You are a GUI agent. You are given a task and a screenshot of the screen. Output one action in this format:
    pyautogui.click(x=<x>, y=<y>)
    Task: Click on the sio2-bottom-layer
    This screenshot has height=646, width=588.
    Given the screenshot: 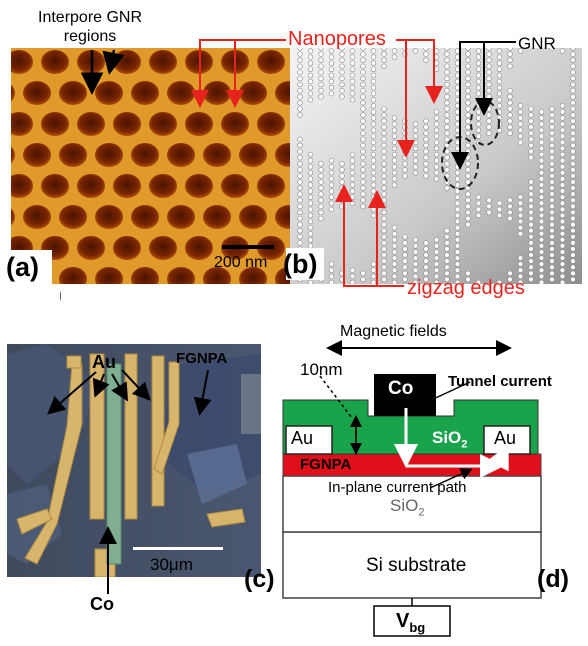 What is the action you would take?
    pyautogui.click(x=412, y=504)
    